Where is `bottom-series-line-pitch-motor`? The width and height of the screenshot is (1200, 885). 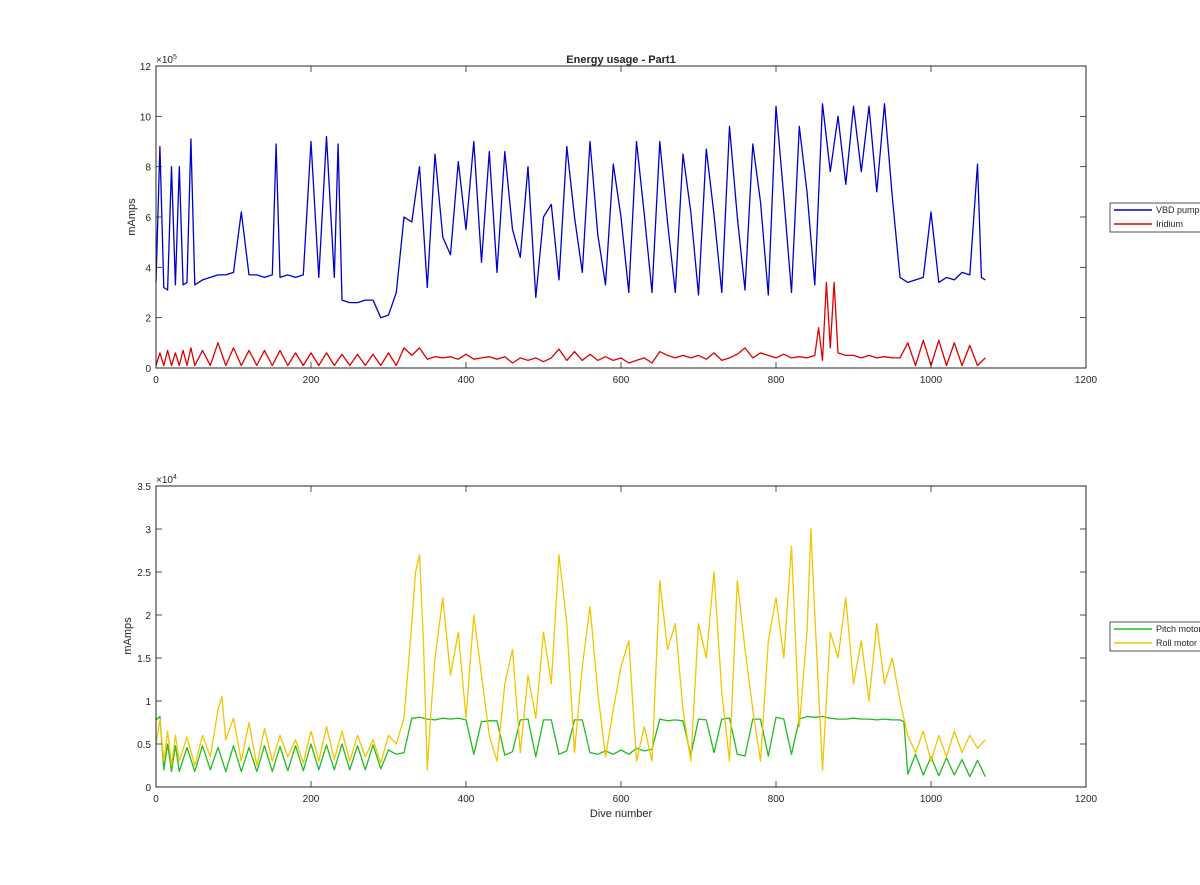
bottom-series-line-pitch-motor is located at coordinates (570, 746).